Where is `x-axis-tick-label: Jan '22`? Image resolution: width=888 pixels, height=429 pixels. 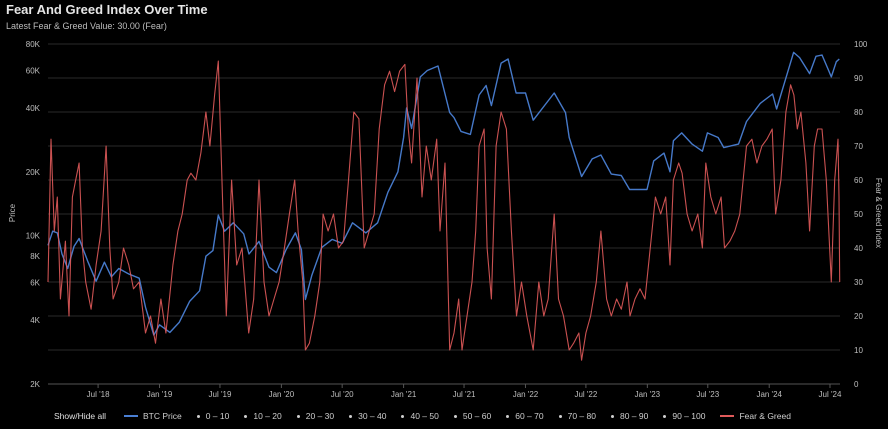 x-axis-tick-label: Jan '22 is located at coordinates (526, 394).